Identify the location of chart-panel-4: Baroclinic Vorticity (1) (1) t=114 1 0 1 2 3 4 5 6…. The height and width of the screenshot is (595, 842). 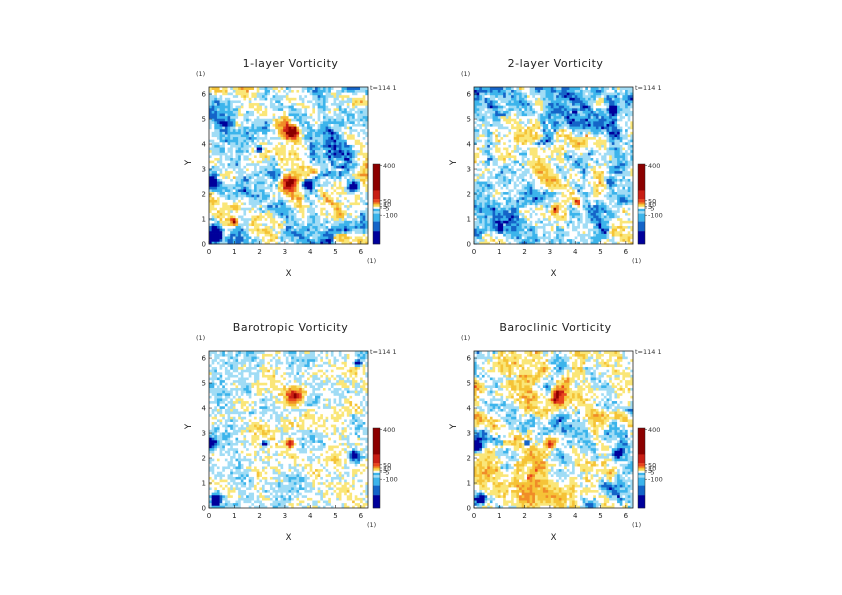
(556, 432).